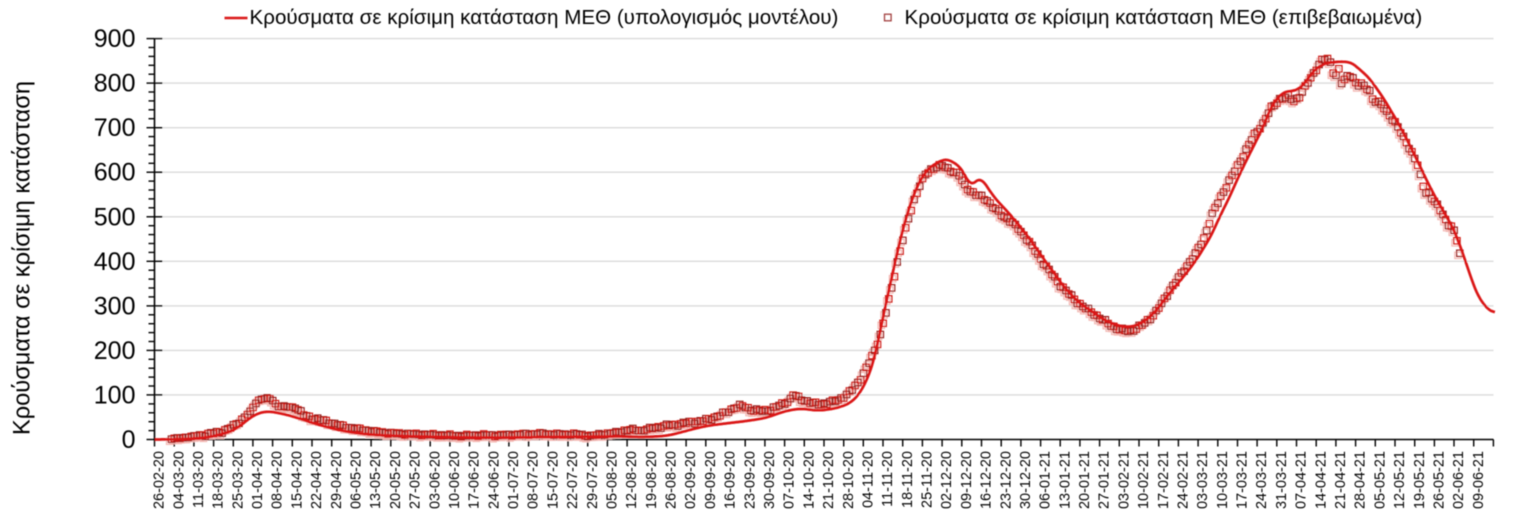 The width and height of the screenshot is (1520, 527). What do you see at coordinates (219, 480) in the screenshot?
I see `svg-text: 18-03-20` at bounding box center [219, 480].